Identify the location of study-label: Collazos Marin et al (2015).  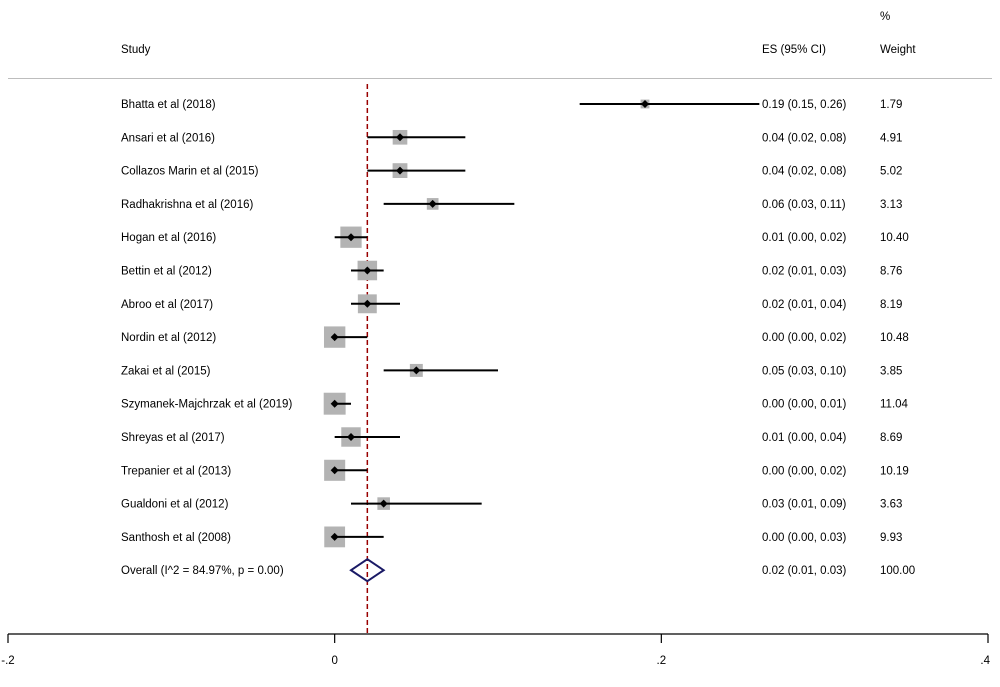
(190, 172).